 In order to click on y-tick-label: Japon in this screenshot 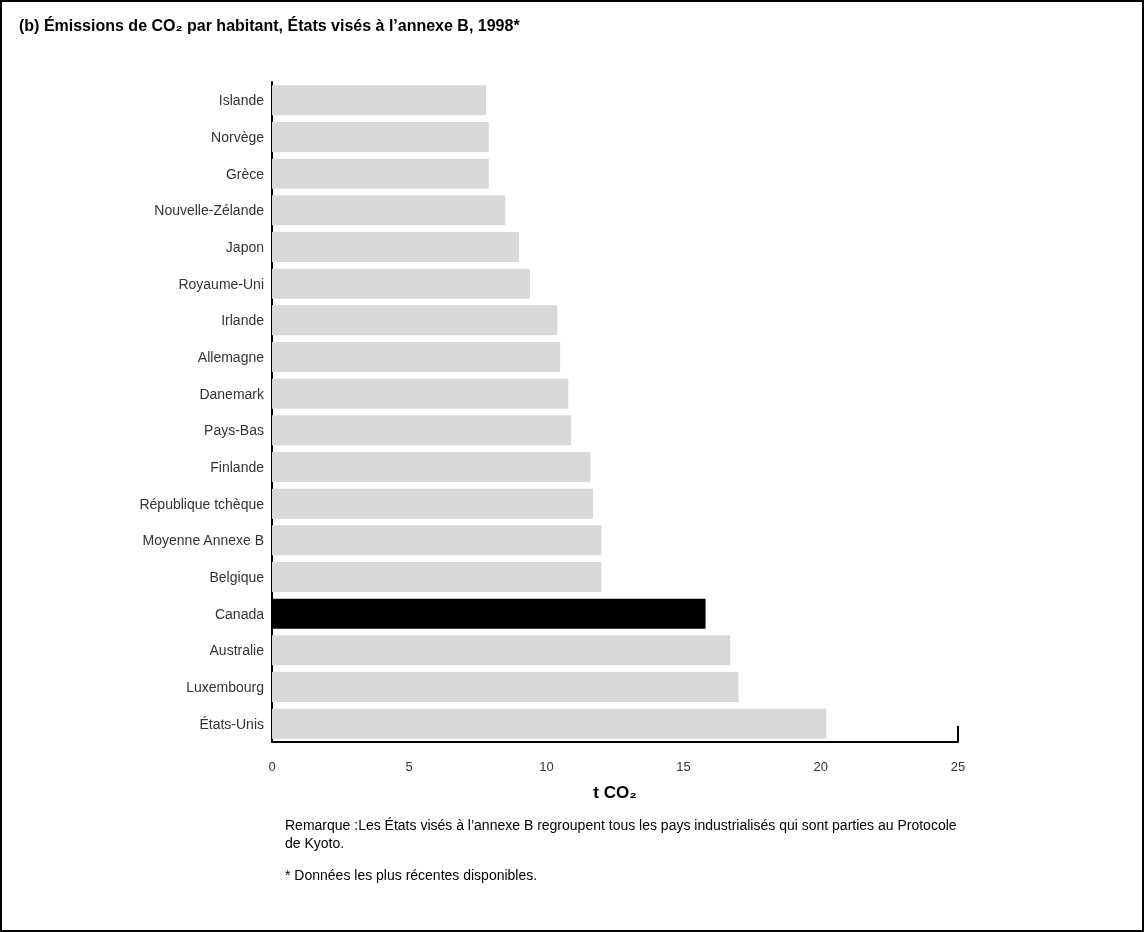, I will do `click(244, 247)`.